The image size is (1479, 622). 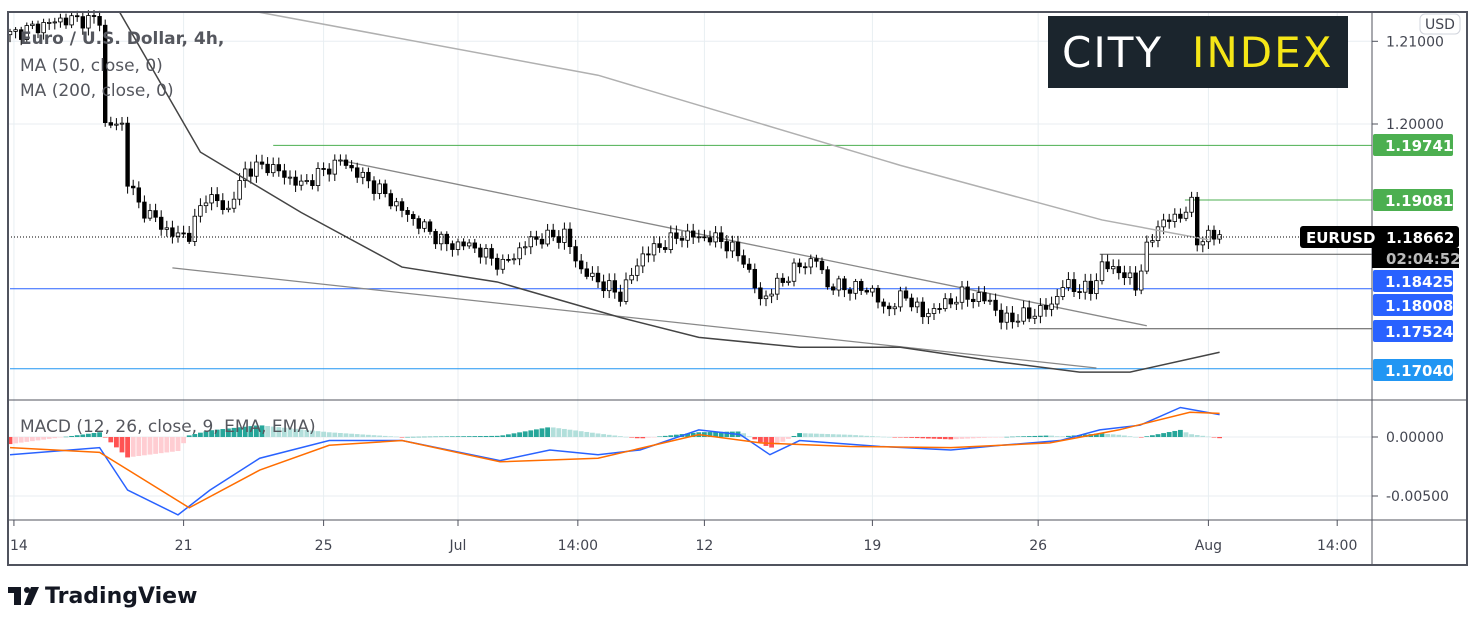 What do you see at coordinates (1198, 52) in the screenshot?
I see `city-index-logo: CITY INDEX` at bounding box center [1198, 52].